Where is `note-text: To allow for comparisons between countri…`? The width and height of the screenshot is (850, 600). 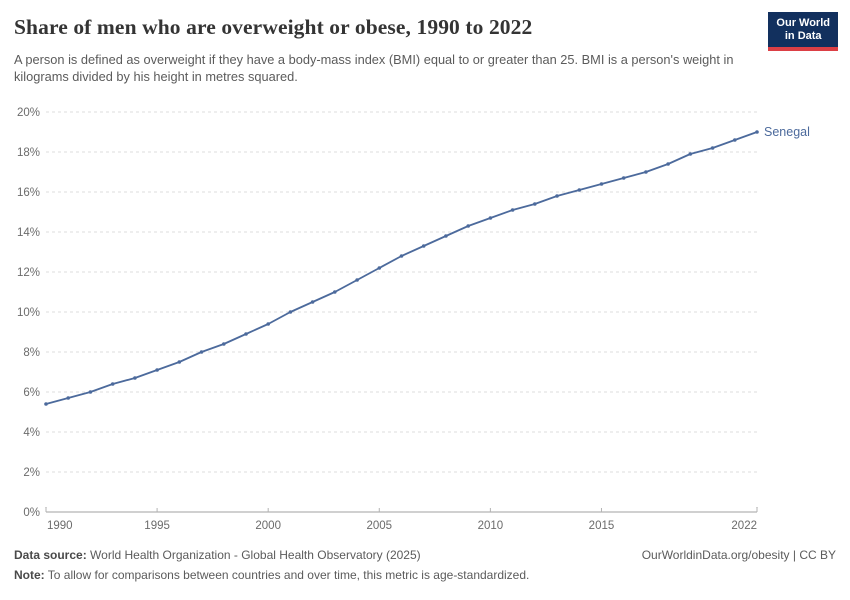 note-text: To allow for comparisons between countri… is located at coordinates (288, 575).